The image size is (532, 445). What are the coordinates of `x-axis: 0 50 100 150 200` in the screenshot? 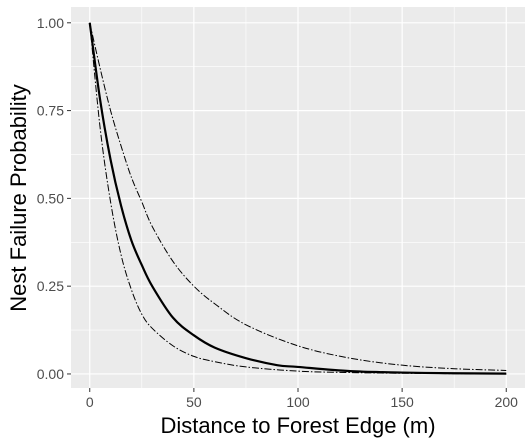 It's located at (302, 399).